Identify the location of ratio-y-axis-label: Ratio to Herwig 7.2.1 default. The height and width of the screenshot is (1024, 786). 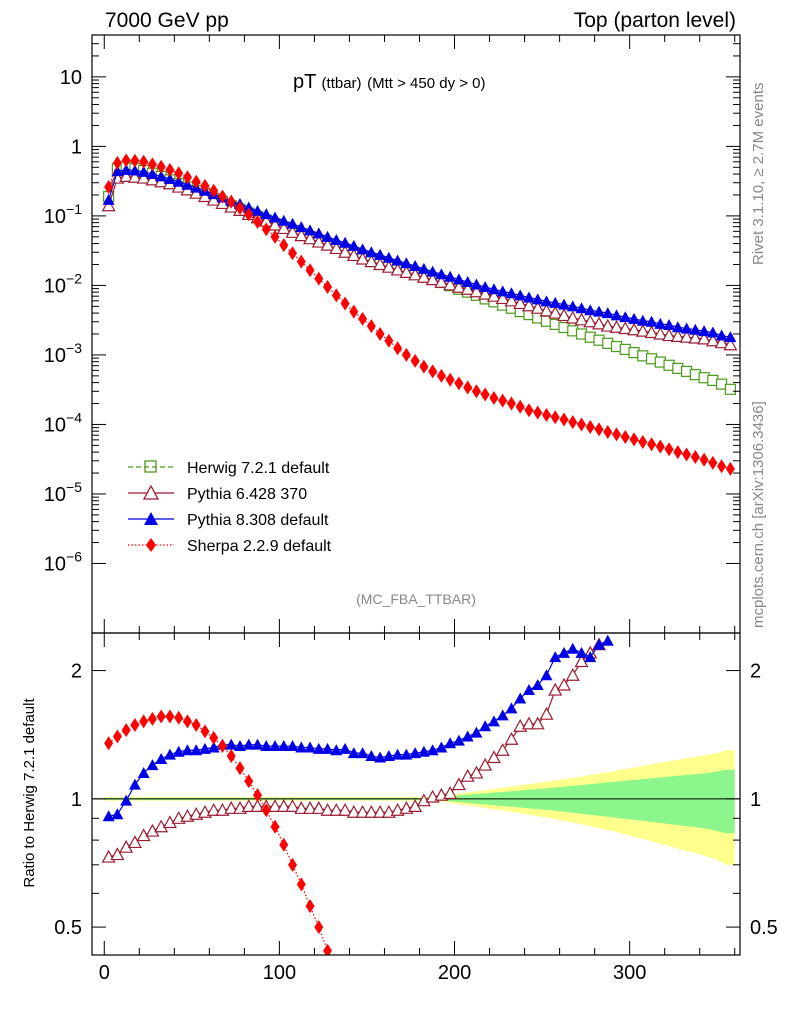
(29, 793).